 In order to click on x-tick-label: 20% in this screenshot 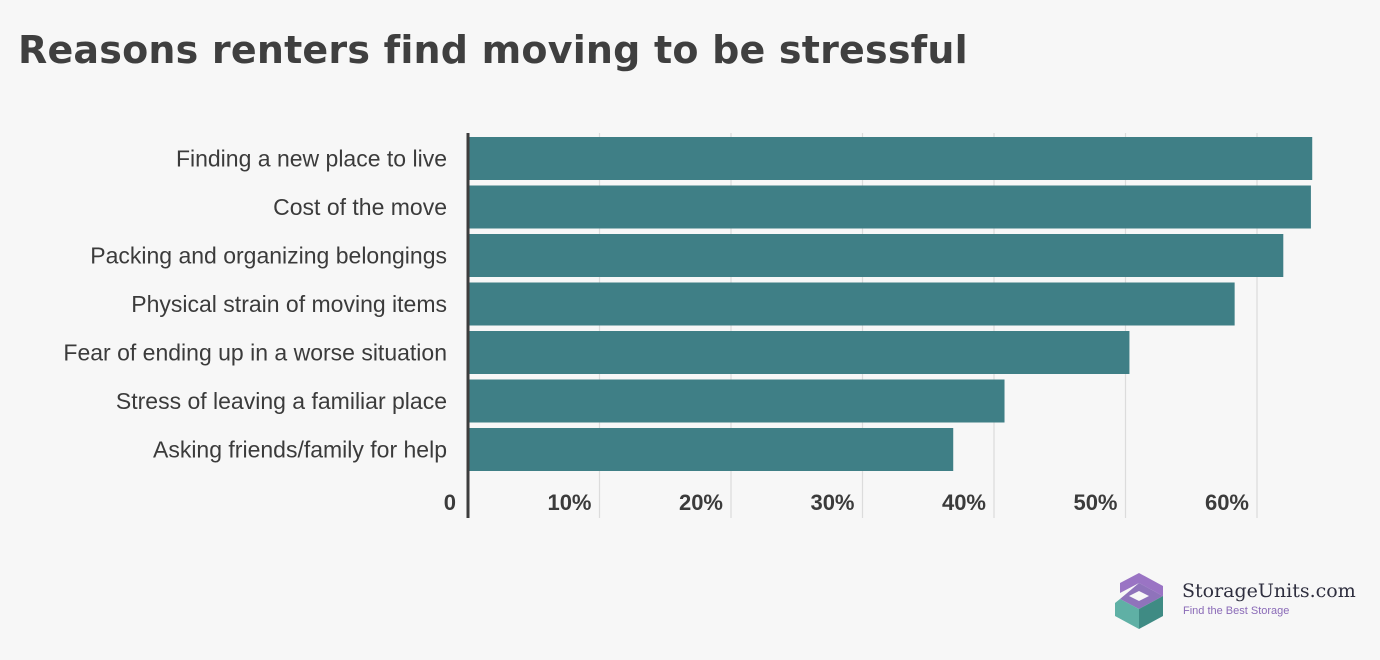, I will do `click(701, 502)`.